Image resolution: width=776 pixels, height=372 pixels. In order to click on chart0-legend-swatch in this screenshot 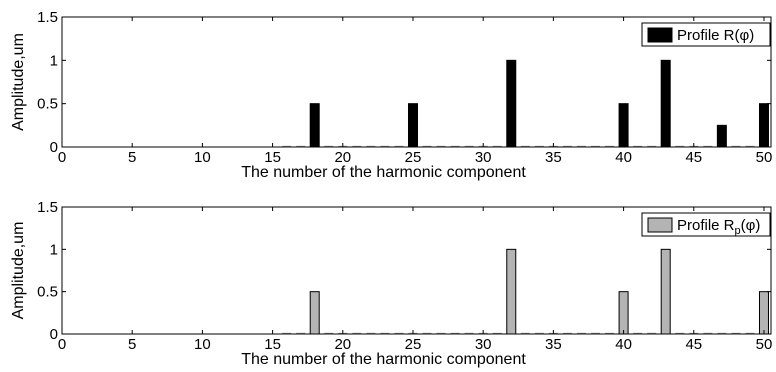, I will do `click(660, 35)`.